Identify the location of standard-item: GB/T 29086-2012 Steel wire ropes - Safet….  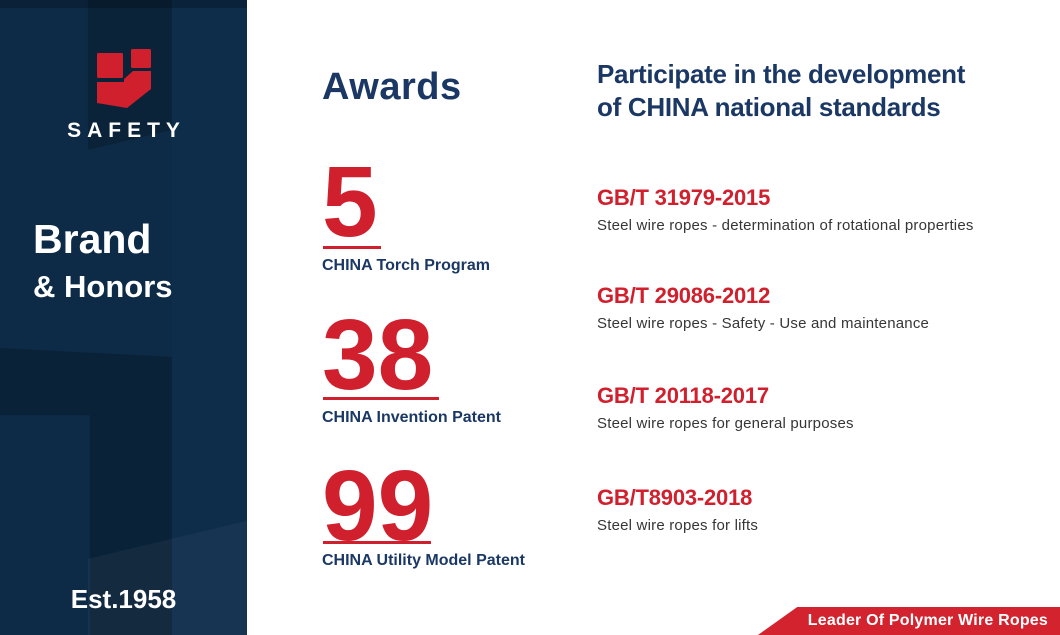
(817, 307).